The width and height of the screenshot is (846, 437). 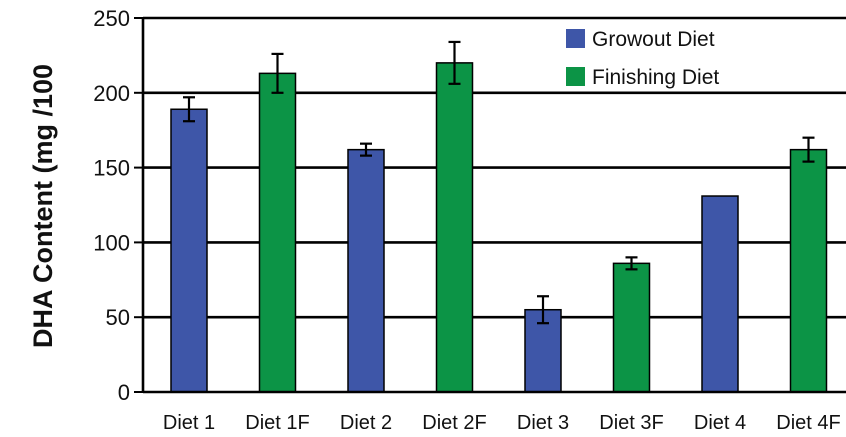 I want to click on x-tick-label: Diet 2, so click(x=366, y=423).